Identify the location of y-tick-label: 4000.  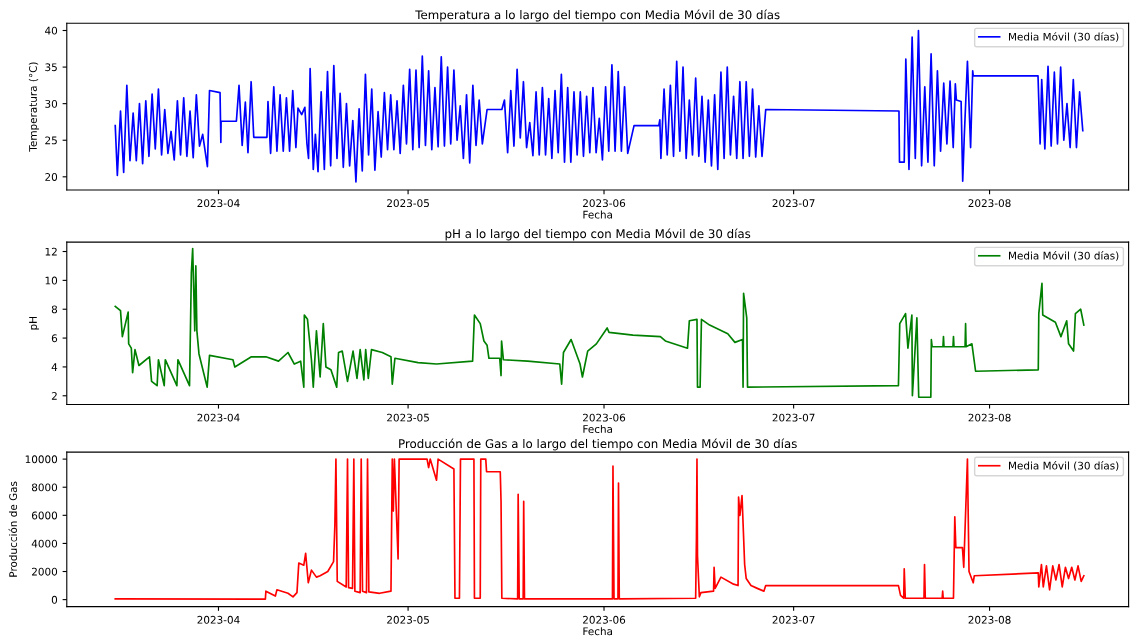
(44, 543).